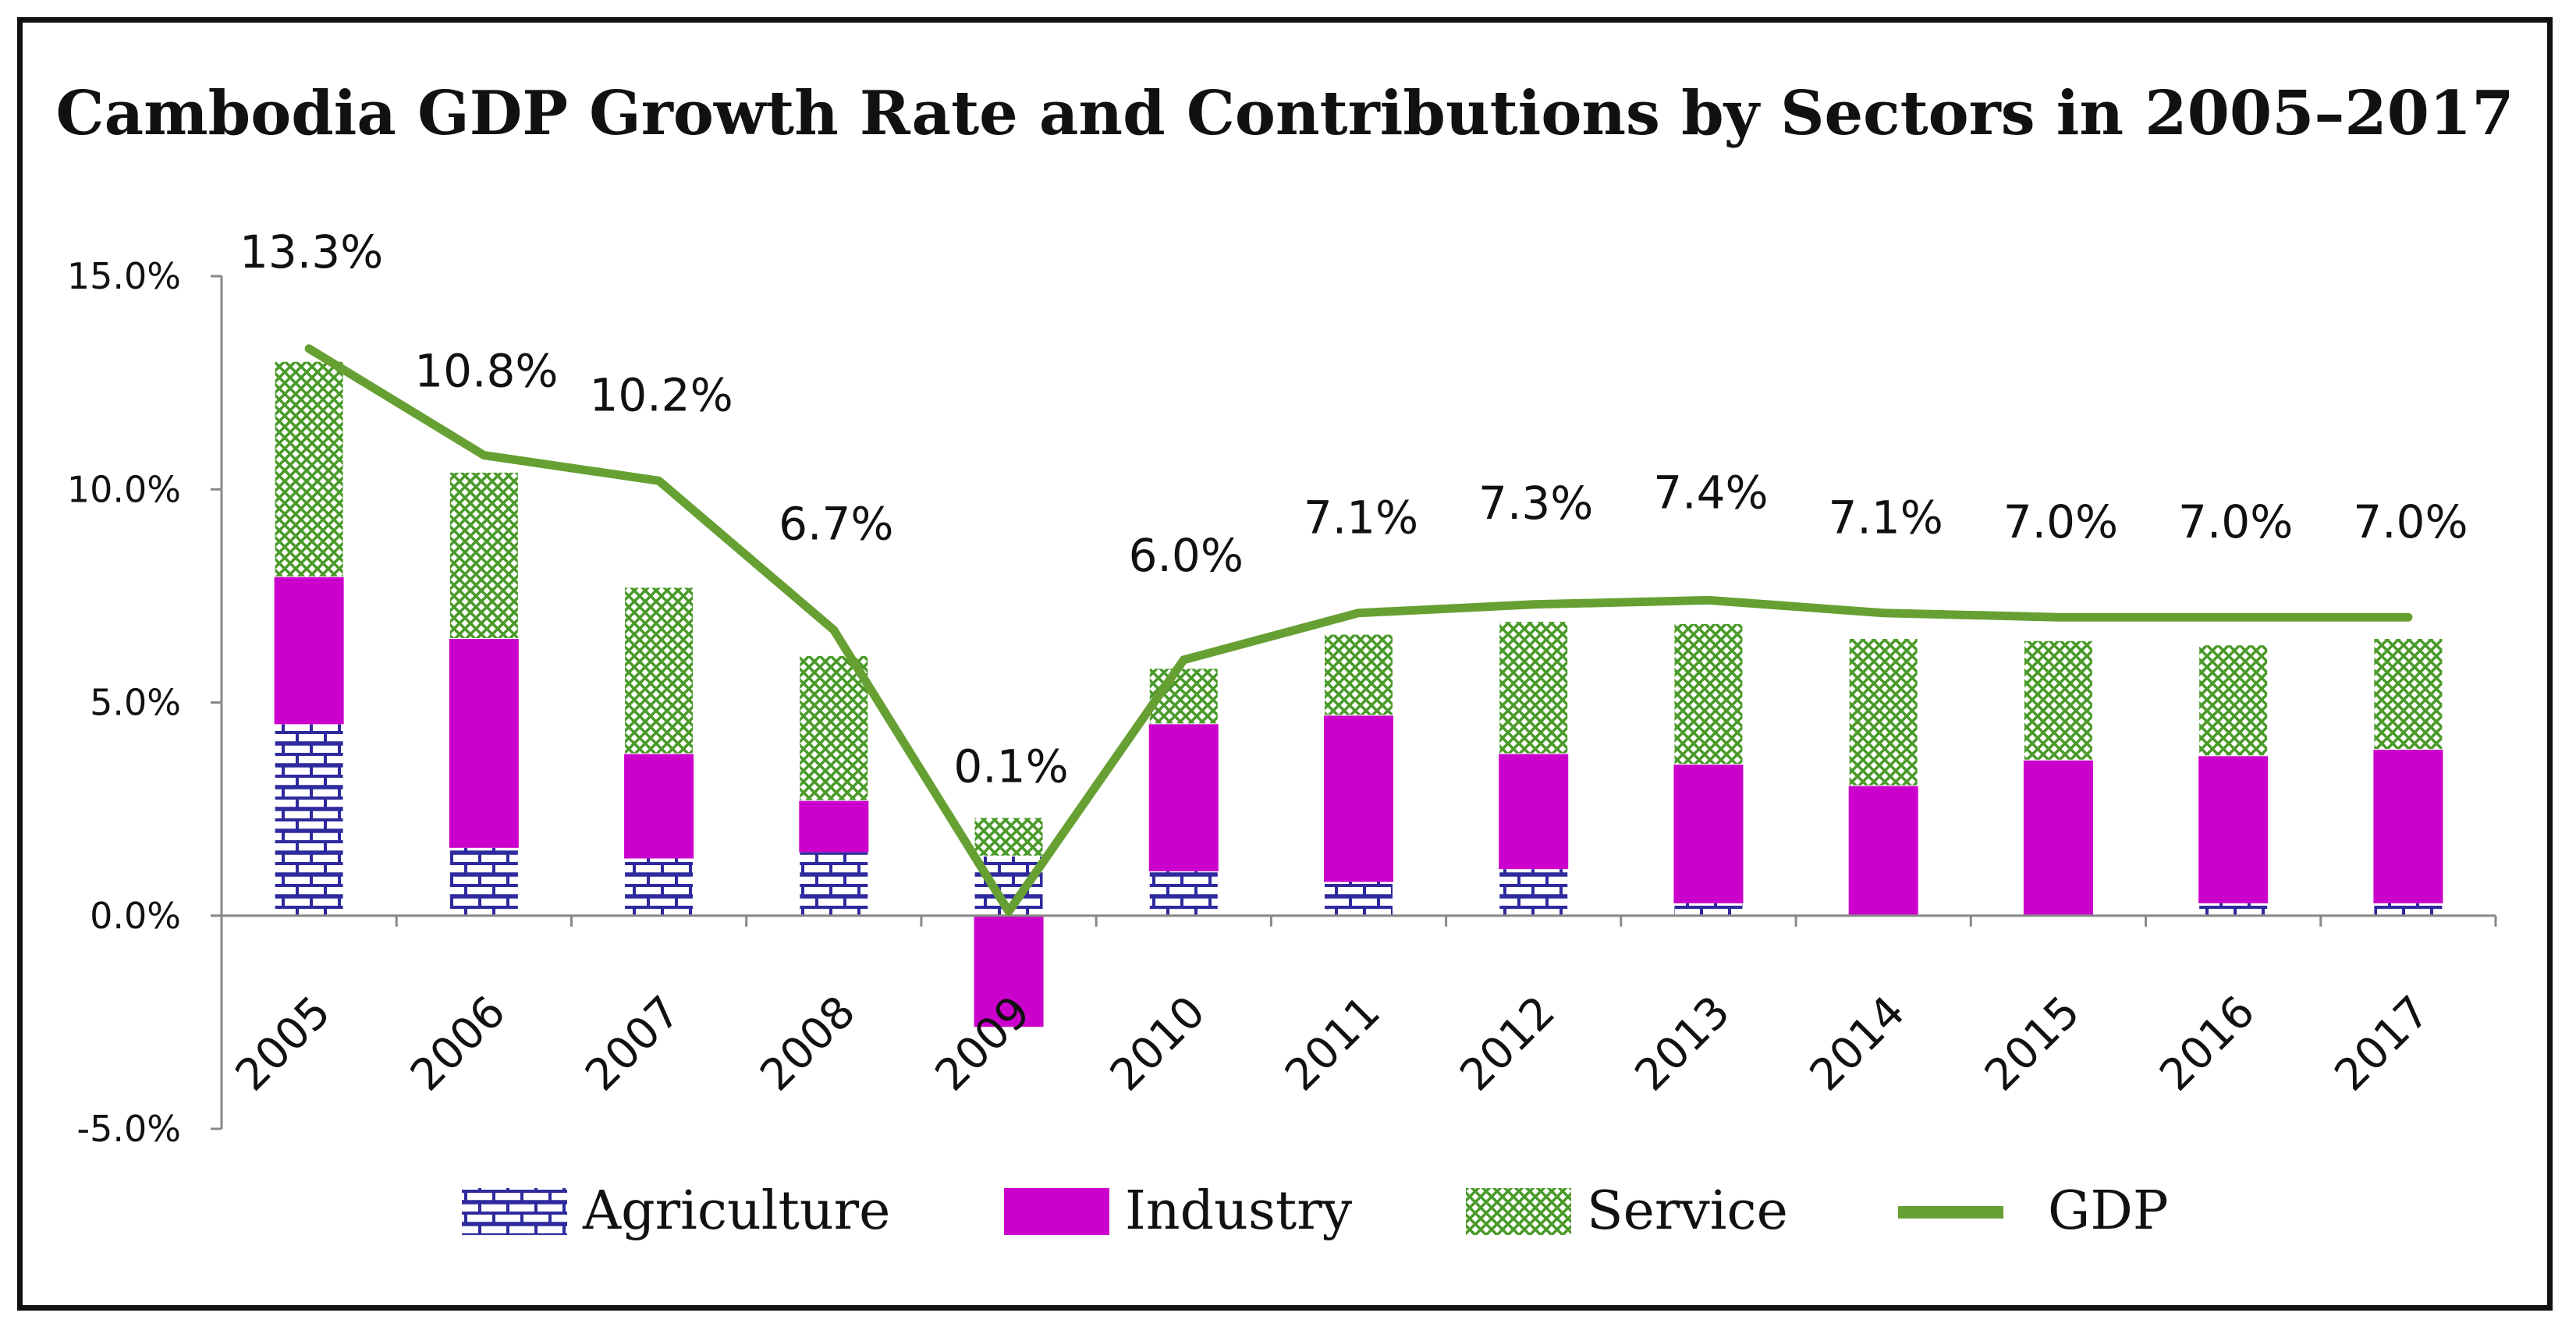  What do you see at coordinates (458, 1044) in the screenshot?
I see `x-tick-label-2006: 2006` at bounding box center [458, 1044].